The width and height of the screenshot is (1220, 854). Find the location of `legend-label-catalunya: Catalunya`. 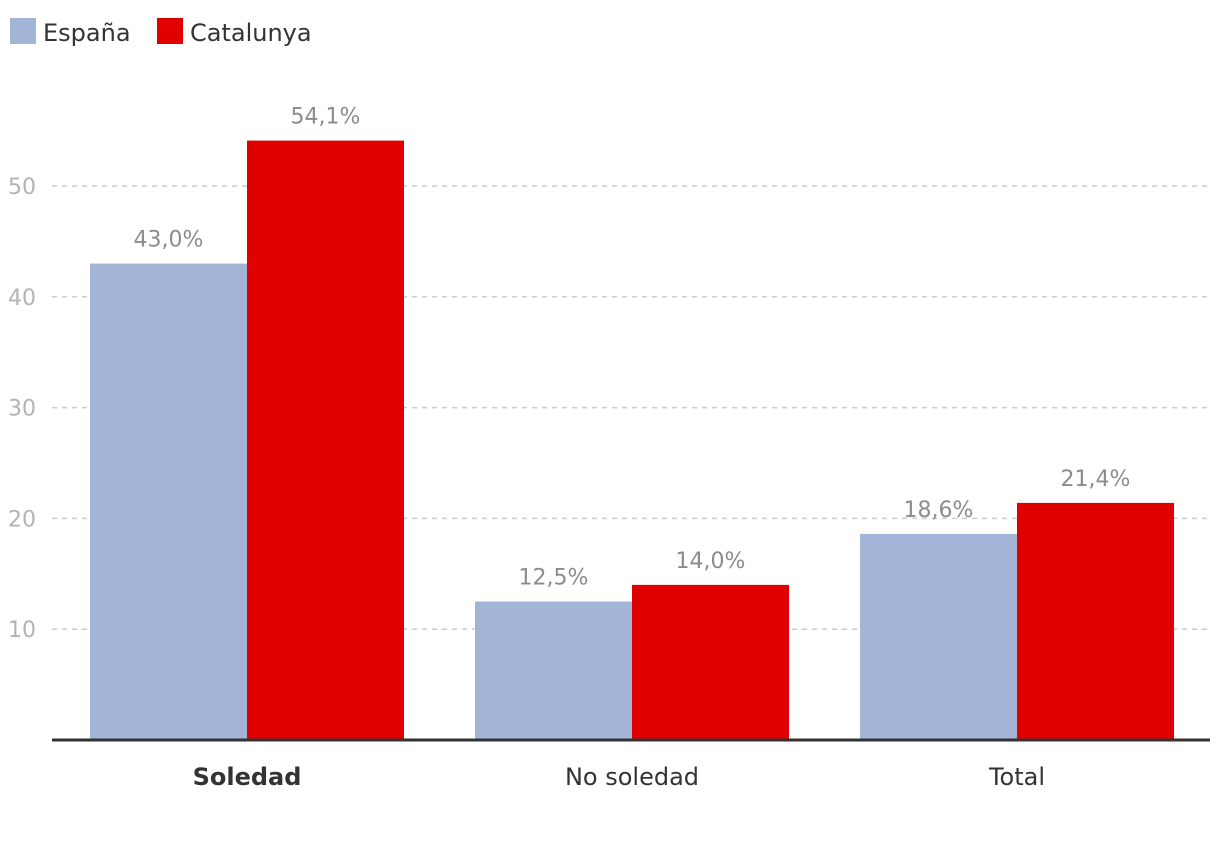

legend-label-catalunya: Catalunya is located at coordinates (251, 33).